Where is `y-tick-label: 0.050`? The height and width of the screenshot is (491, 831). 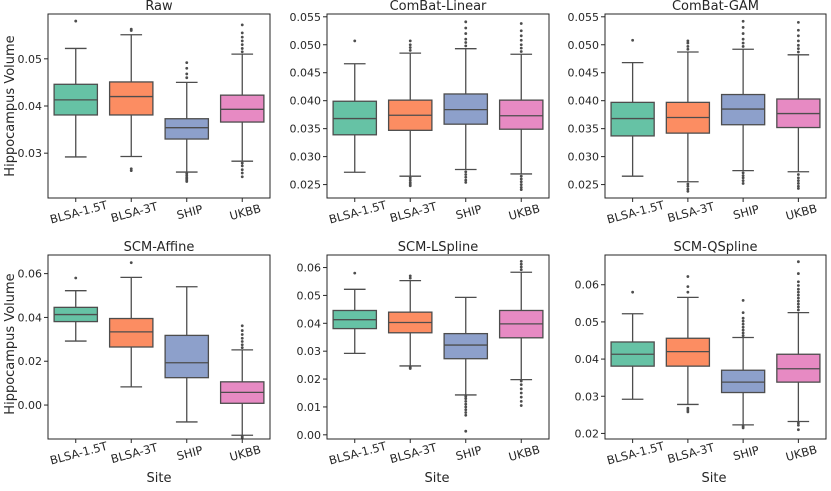 y-tick-label: 0.050 is located at coordinates (306, 45).